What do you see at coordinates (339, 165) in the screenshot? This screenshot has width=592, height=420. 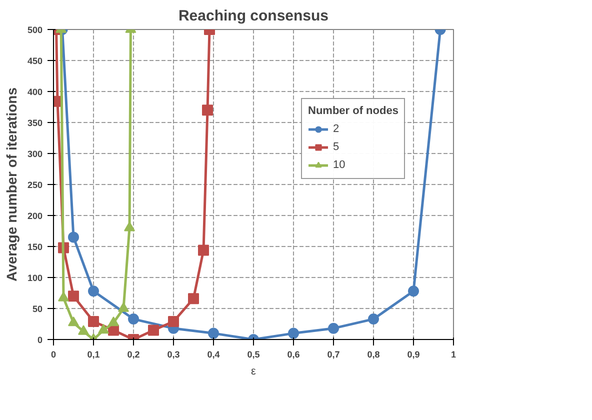 I see `legend-label: 10` at bounding box center [339, 165].